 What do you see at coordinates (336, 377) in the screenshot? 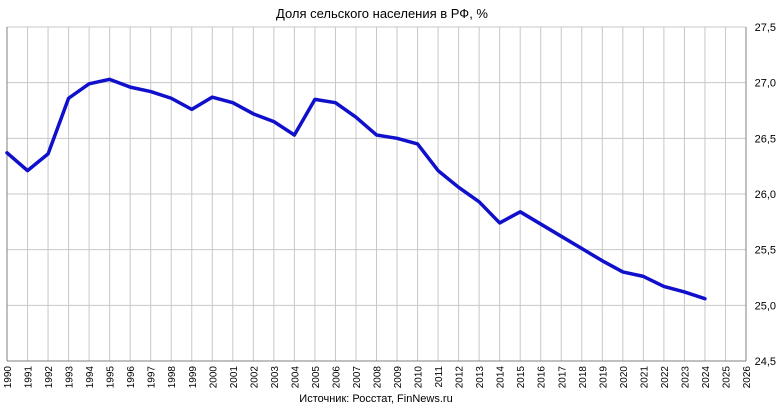
I see `x-tick-label: 2006` at bounding box center [336, 377].